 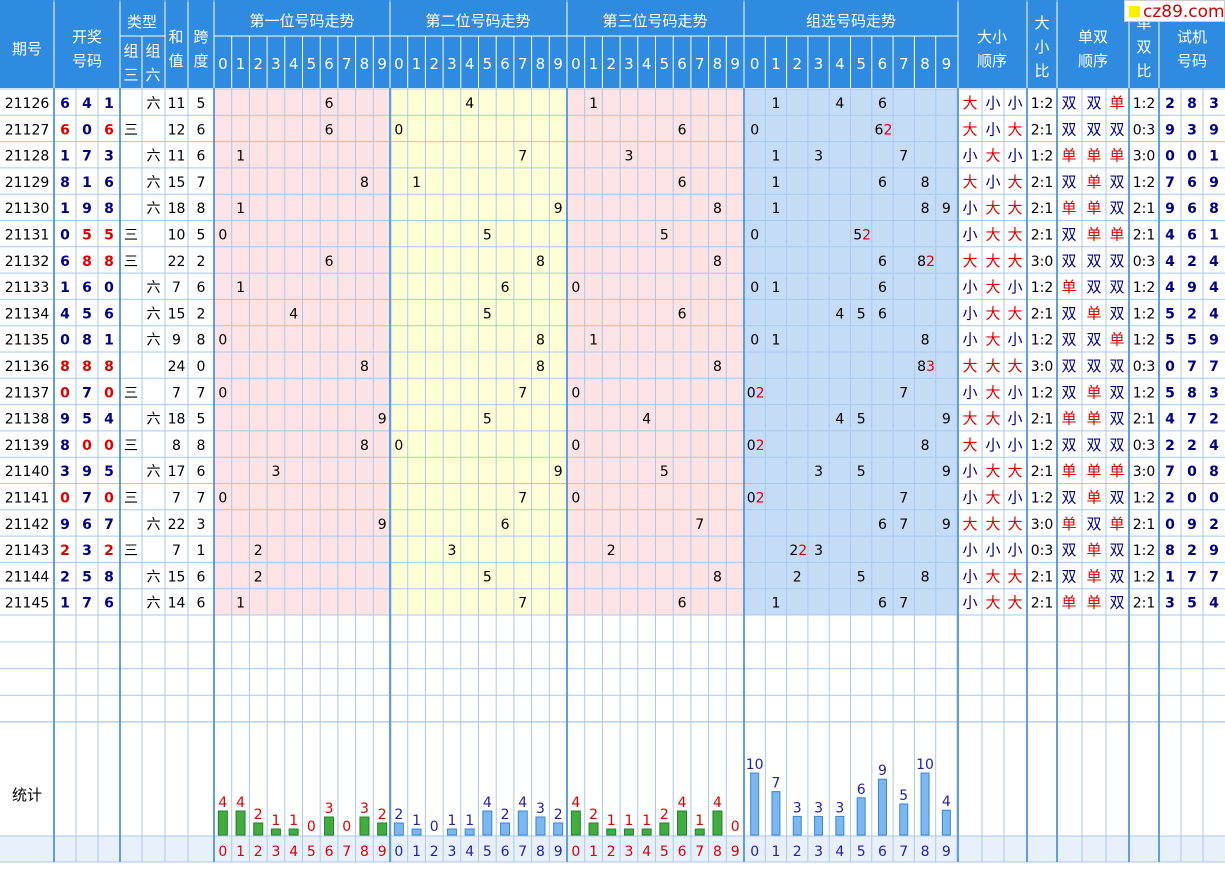 I want to click on header-digit: 8, so click(x=541, y=64).